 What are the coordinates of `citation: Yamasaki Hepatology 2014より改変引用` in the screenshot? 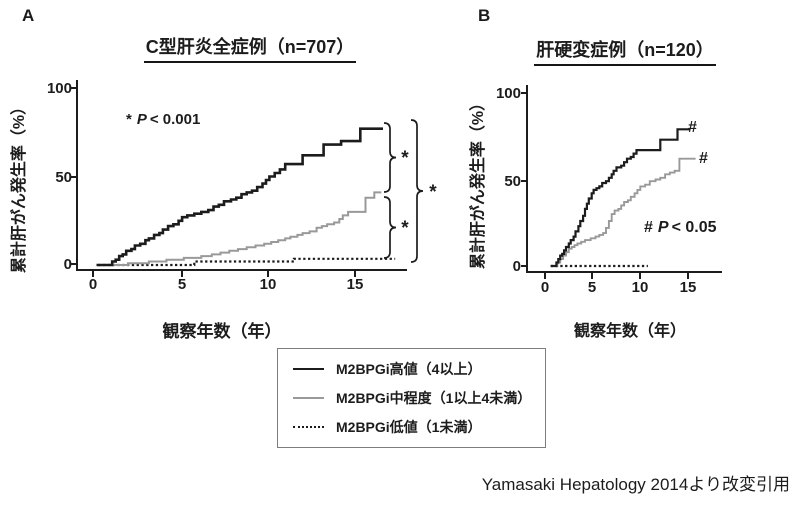 It's located at (635, 484).